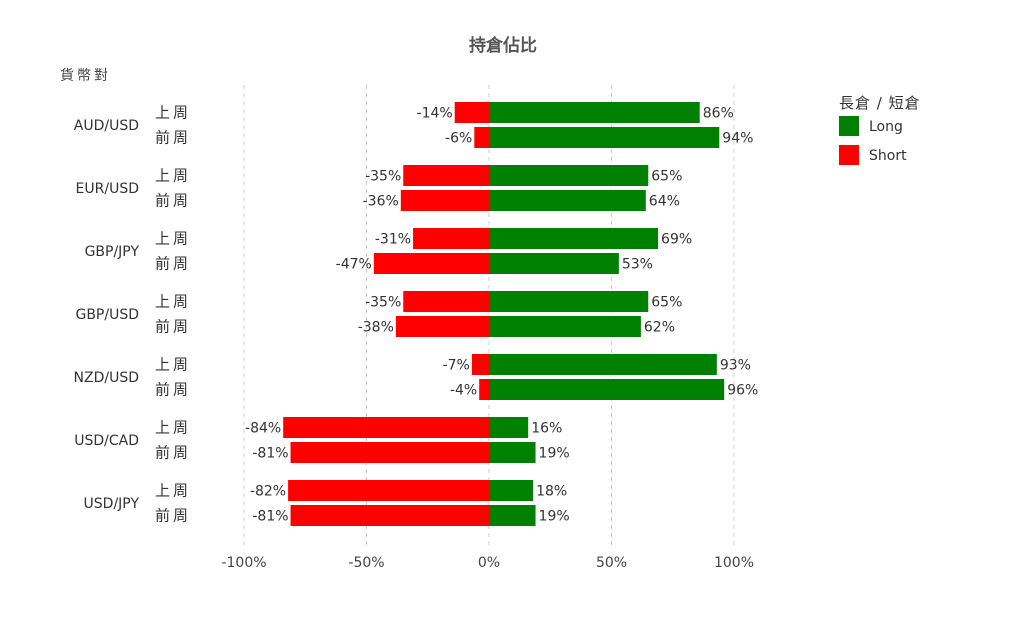 This screenshot has height=635, width=1012. Describe the element at coordinates (611, 563) in the screenshot. I see `x-tick-label: 50%` at that location.